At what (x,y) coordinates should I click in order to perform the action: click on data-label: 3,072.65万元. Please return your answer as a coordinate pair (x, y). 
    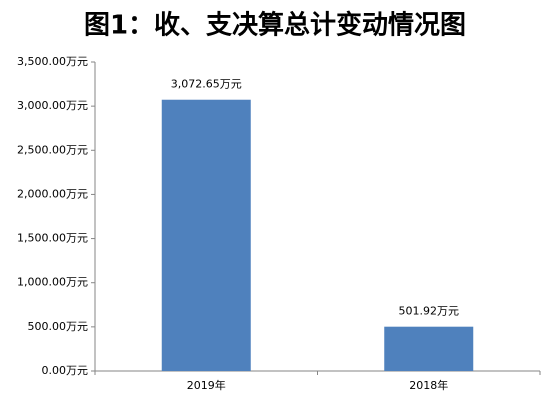
    Looking at the image, I should click on (206, 84).